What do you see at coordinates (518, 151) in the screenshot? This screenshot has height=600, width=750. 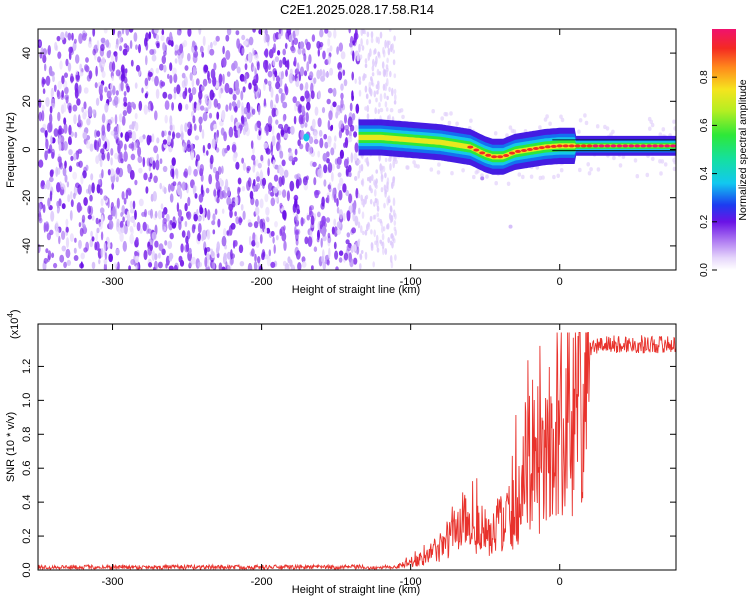 I see `ridge-core` at bounding box center [518, 151].